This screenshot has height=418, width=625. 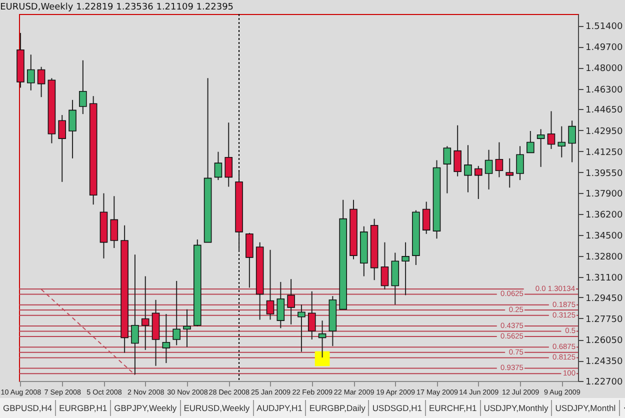 I want to click on y-tick-label: 1.37900, so click(x=604, y=194).